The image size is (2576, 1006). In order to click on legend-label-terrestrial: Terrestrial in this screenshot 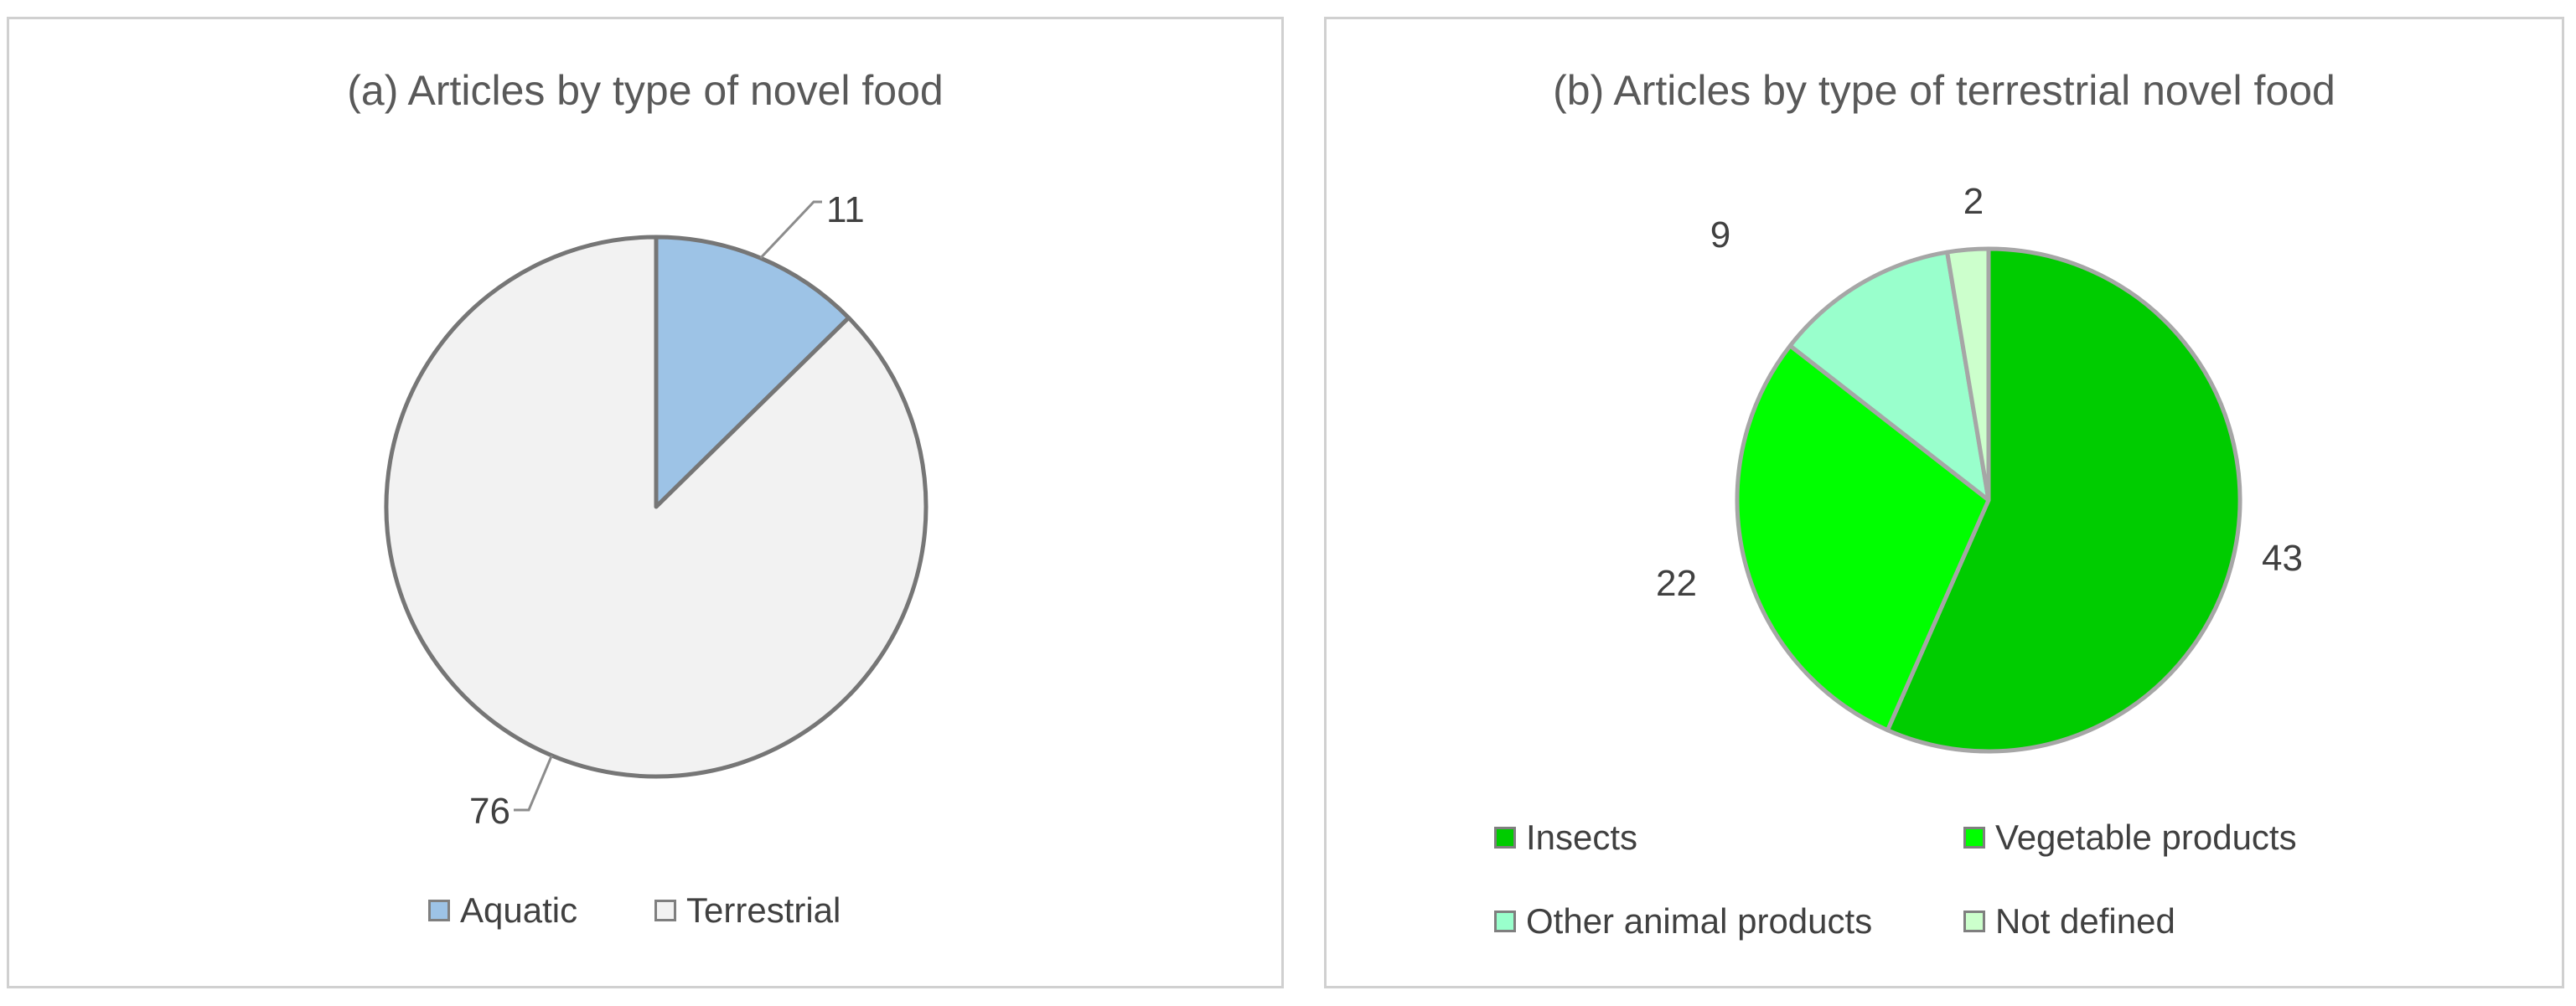, I will do `click(763, 910)`.